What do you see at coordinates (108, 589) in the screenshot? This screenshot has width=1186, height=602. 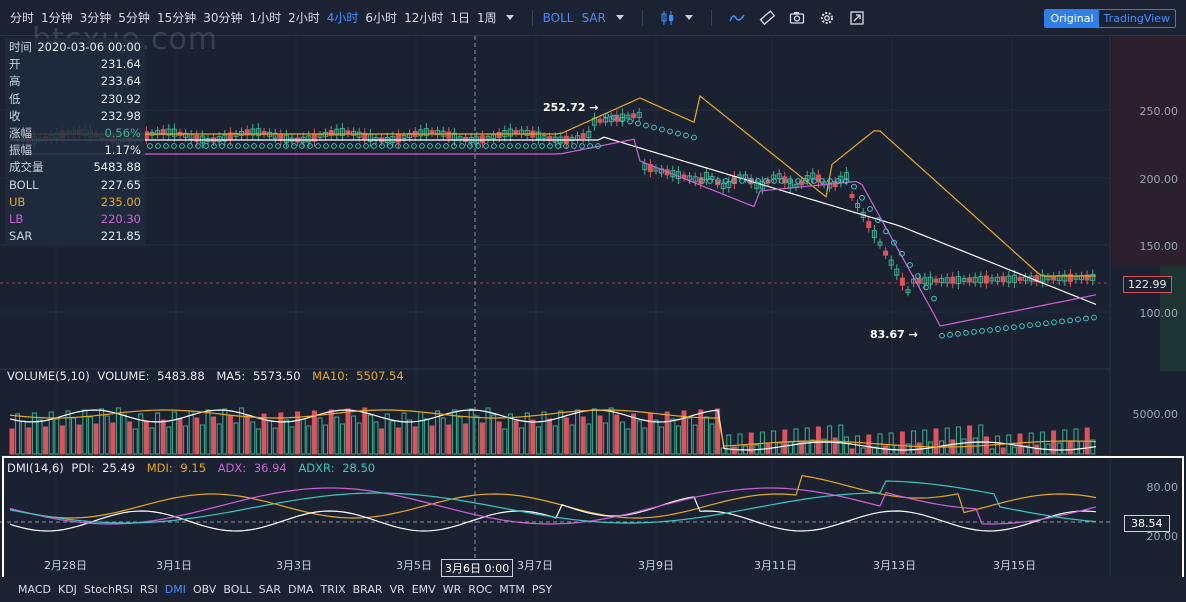 I see `tab-stochrsi: StochRSI` at bounding box center [108, 589].